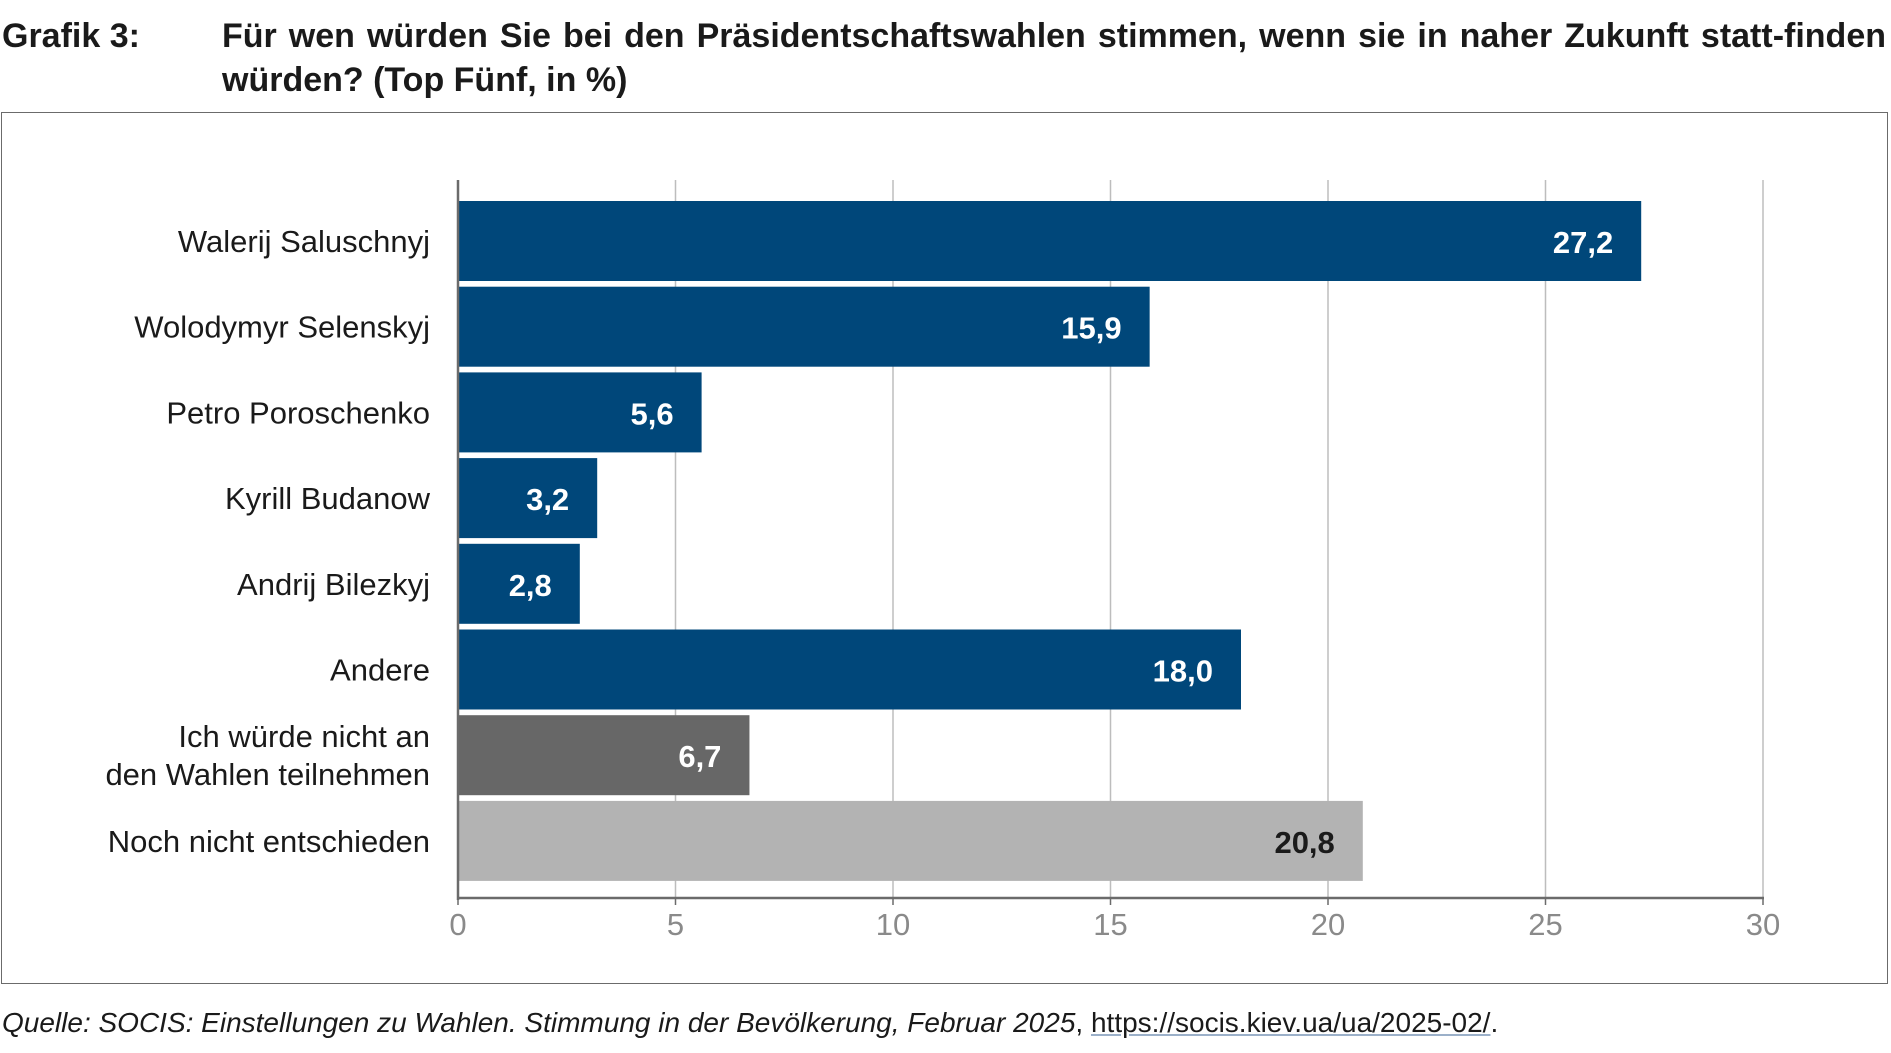 The image size is (1891, 1053). What do you see at coordinates (651, 413) in the screenshot?
I see `bar-value-label: 5,6` at bounding box center [651, 413].